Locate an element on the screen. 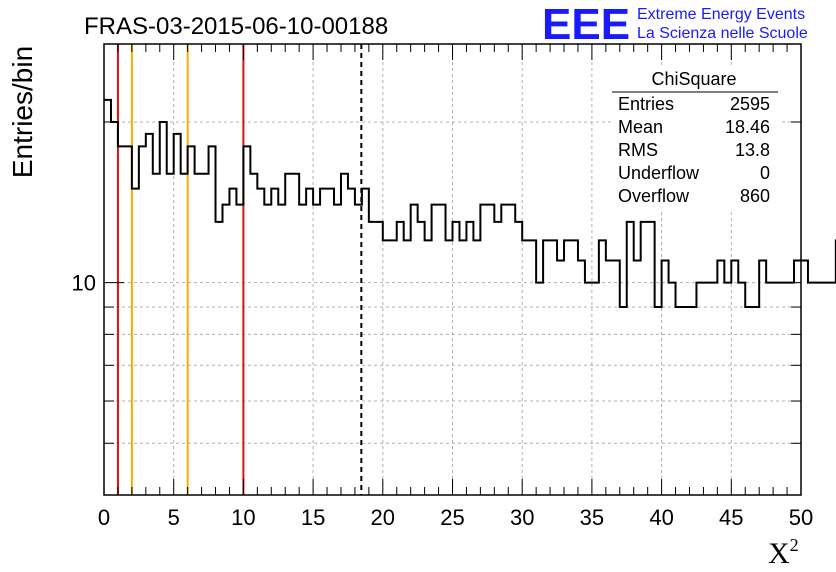  stats-value-rms: 13.8 is located at coordinates (752, 150).